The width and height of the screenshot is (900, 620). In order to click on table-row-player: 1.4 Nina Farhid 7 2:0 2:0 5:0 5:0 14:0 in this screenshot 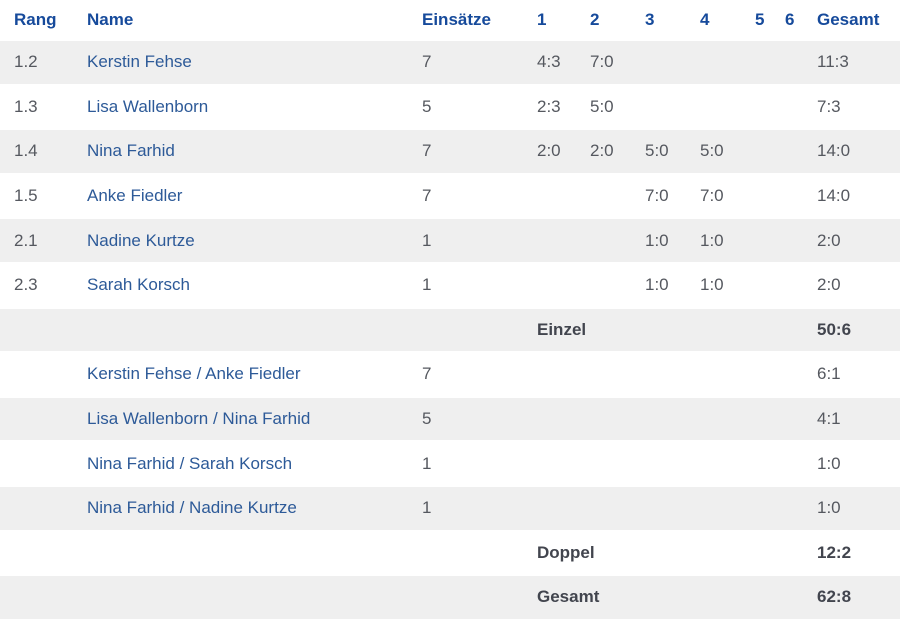, I will do `click(450, 151)`.